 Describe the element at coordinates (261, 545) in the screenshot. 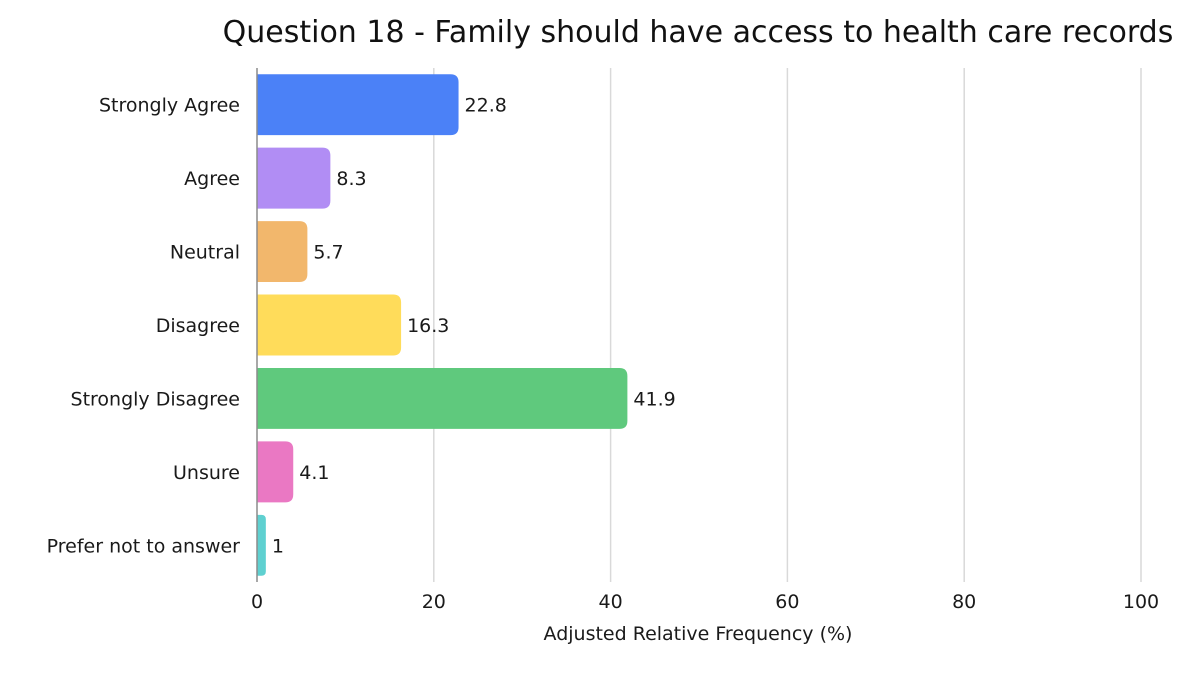

I see `bar-prefer-not-to-answer` at that location.